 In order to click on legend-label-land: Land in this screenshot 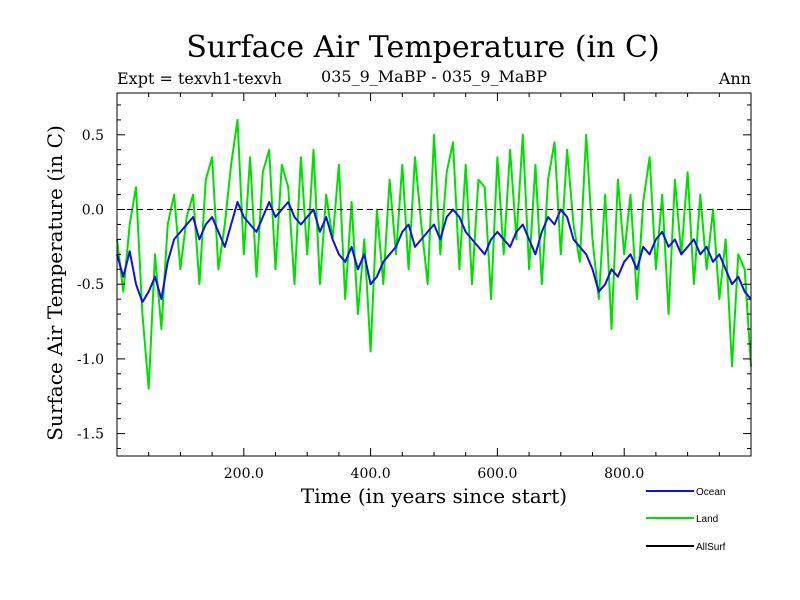, I will do `click(707, 519)`.